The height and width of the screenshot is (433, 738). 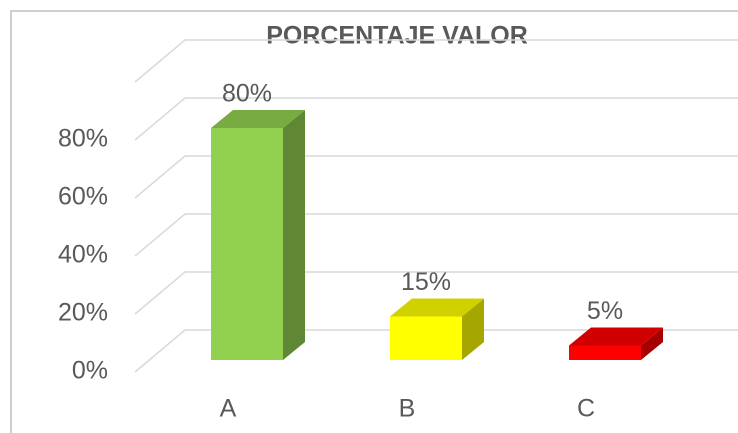 What do you see at coordinates (605, 311) in the screenshot?
I see `value-label: 5%` at bounding box center [605, 311].